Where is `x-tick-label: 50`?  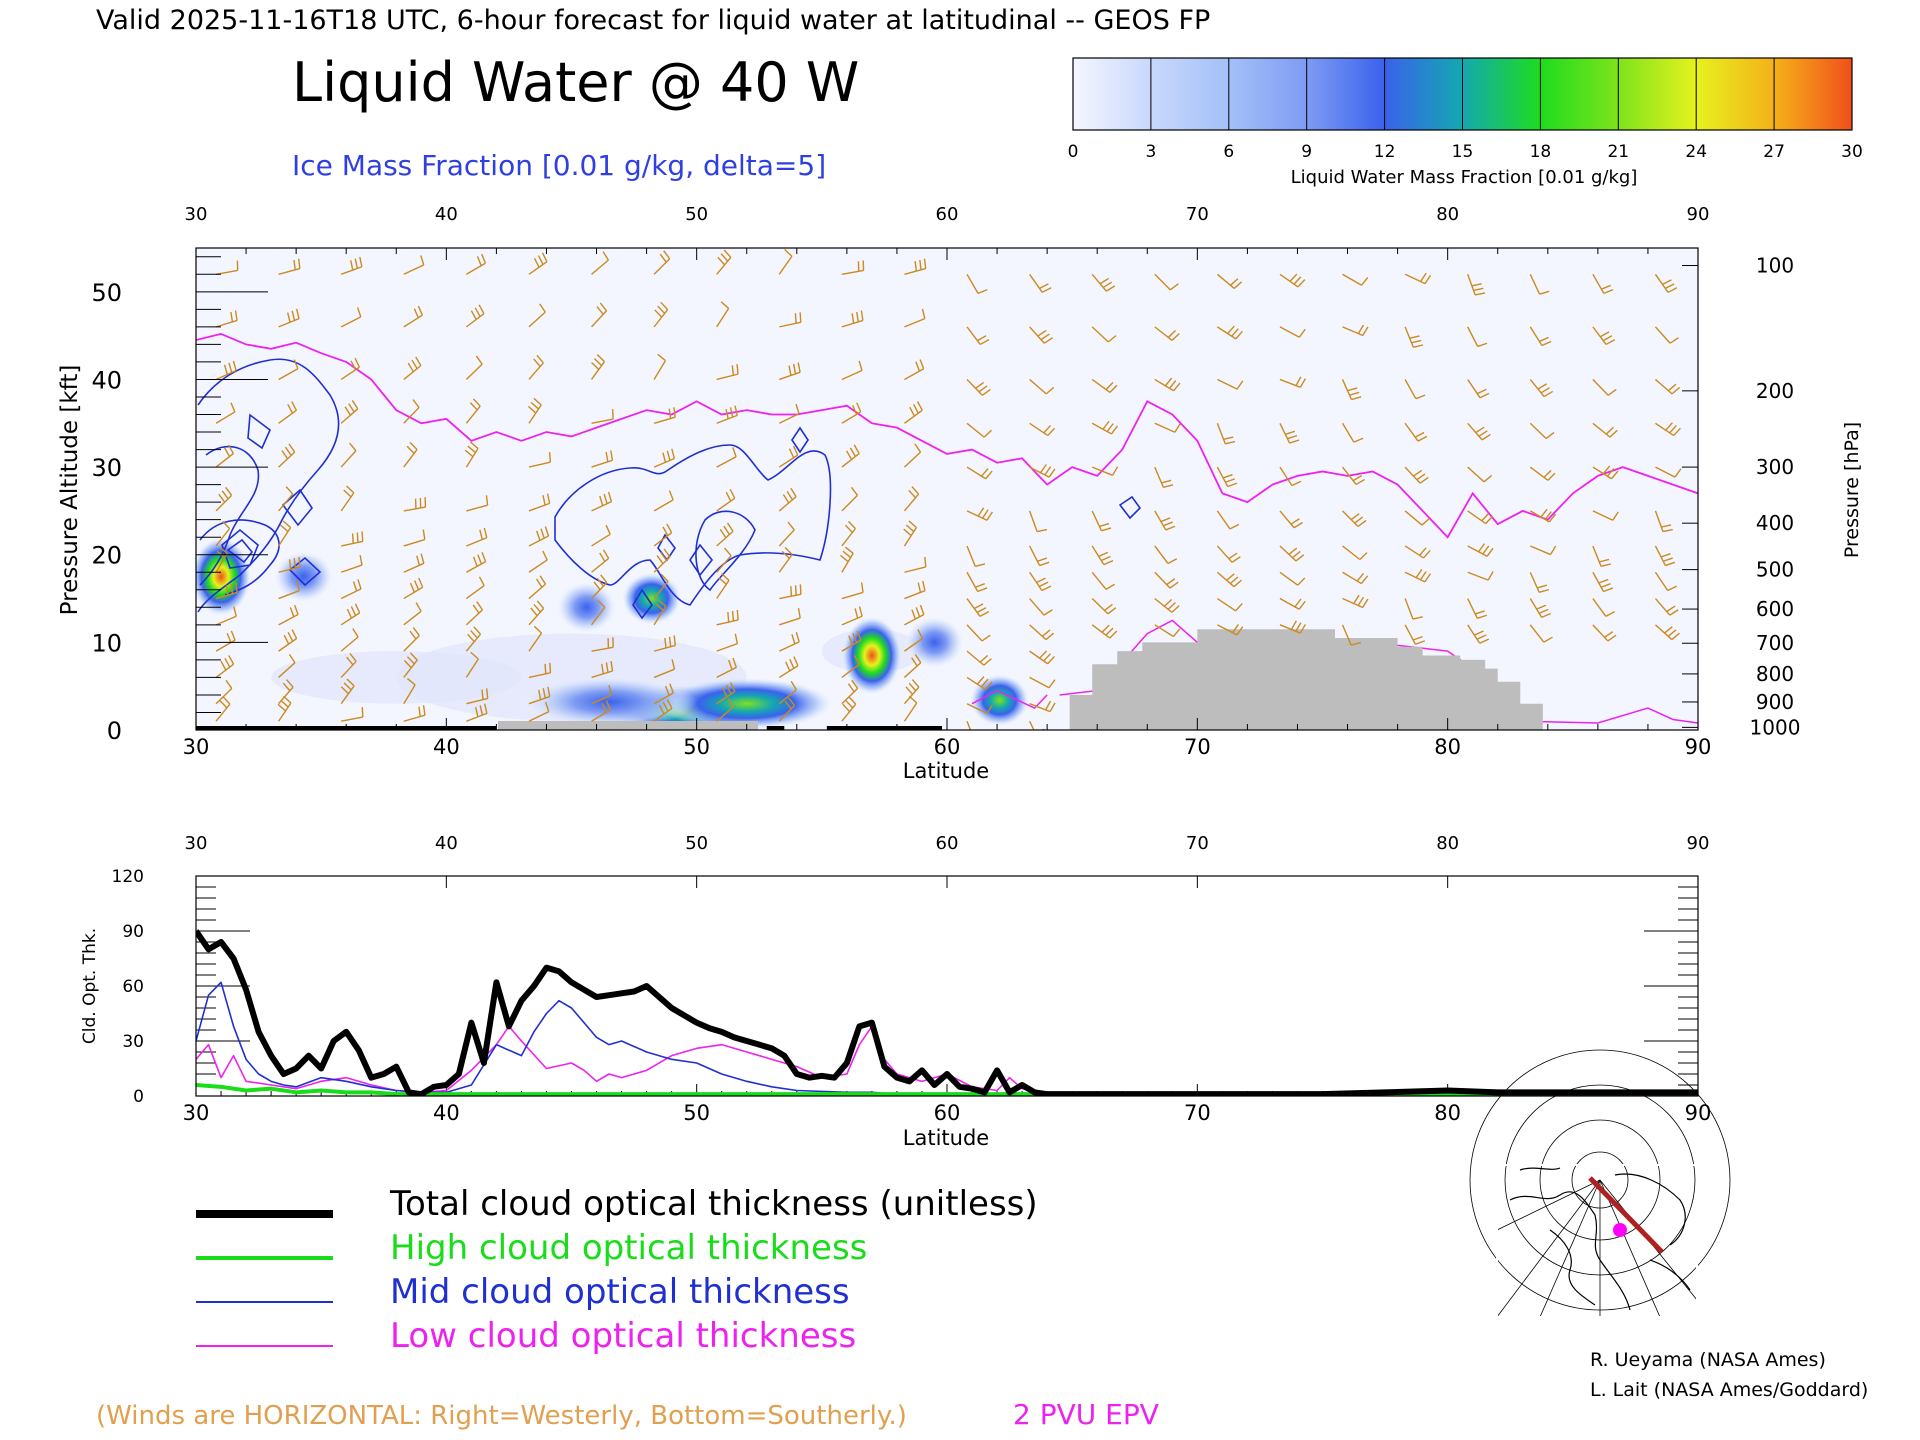 x-tick-label: 50 is located at coordinates (696, 747).